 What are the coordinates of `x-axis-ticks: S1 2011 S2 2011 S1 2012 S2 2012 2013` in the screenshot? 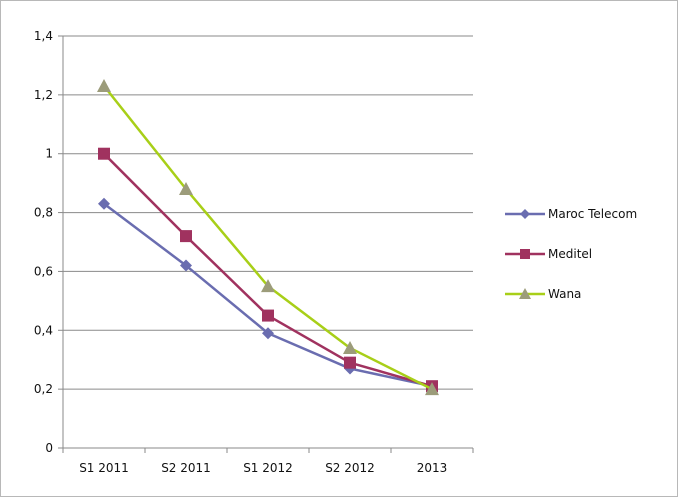 It's located at (268, 461).